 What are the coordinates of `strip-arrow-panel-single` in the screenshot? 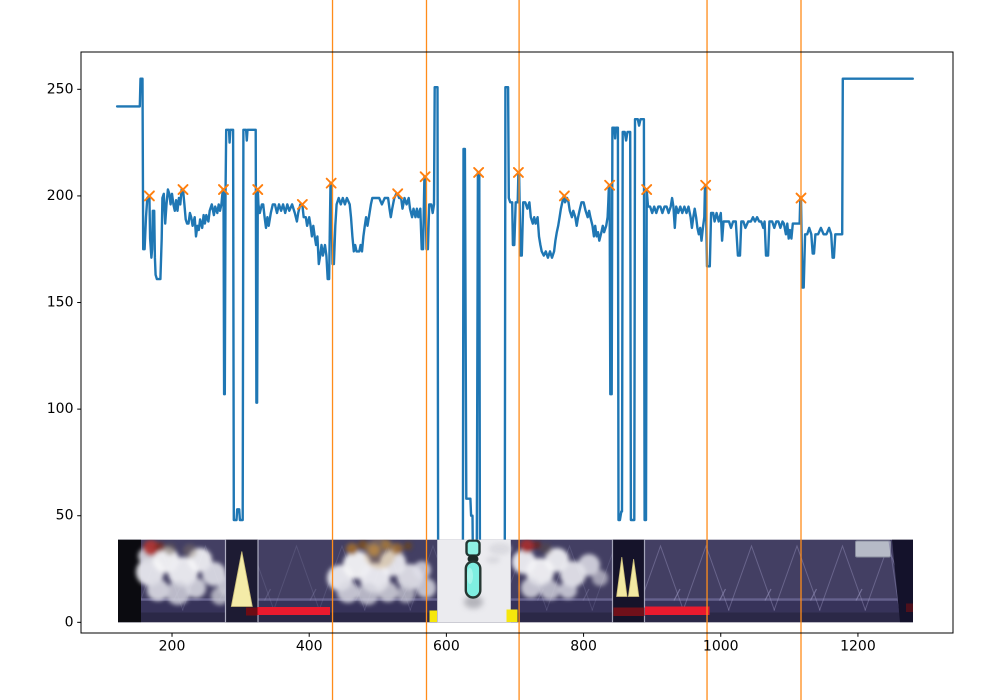 It's located at (241, 581).